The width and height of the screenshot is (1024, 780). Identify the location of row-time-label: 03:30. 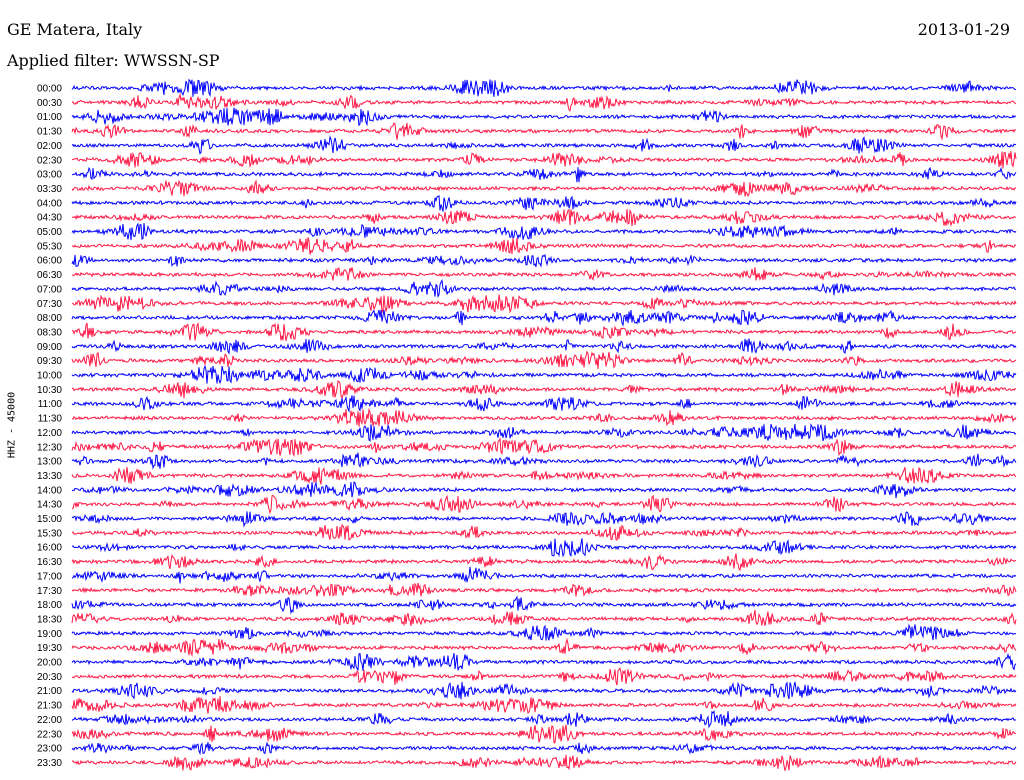
(49, 189).